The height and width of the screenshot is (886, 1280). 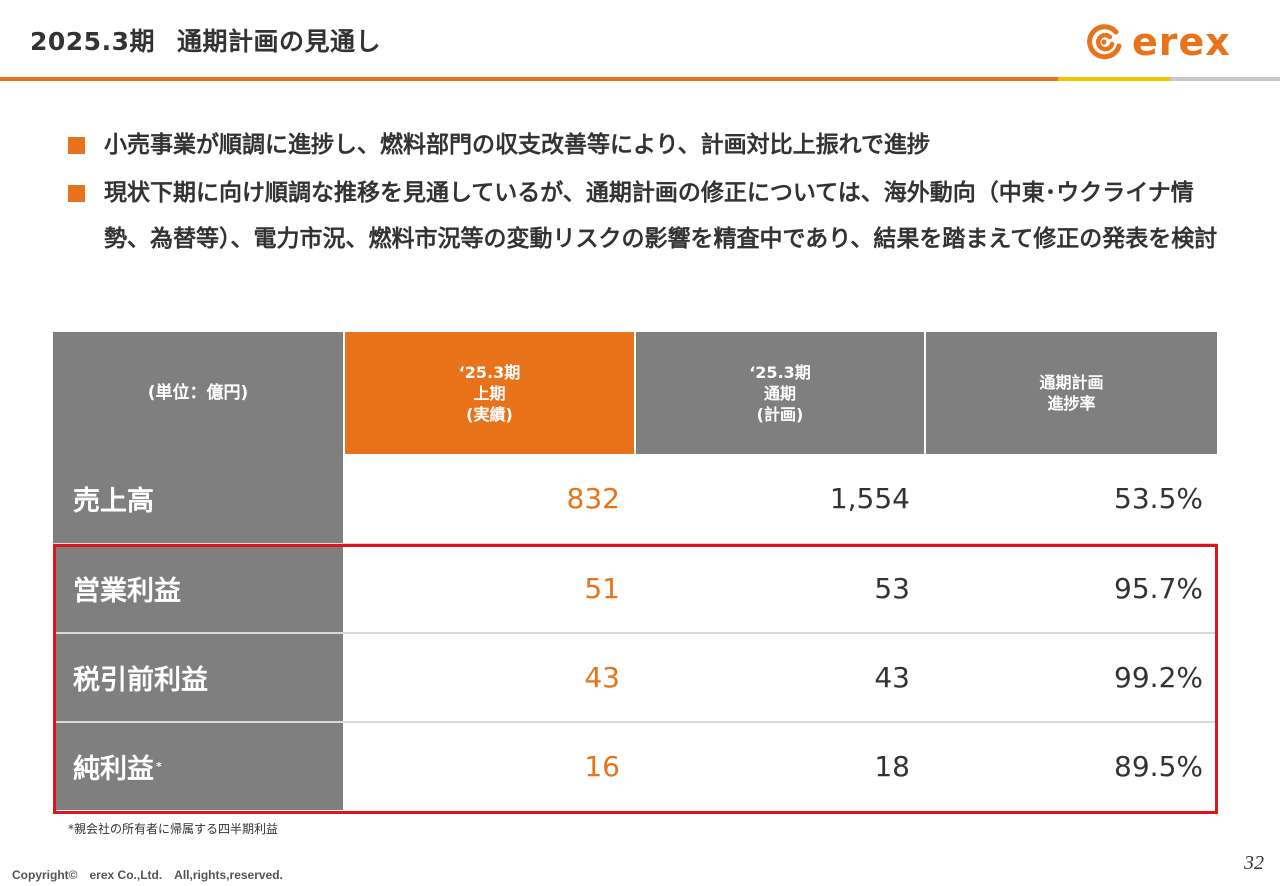 I want to click on actual-value: 16, so click(x=602, y=766).